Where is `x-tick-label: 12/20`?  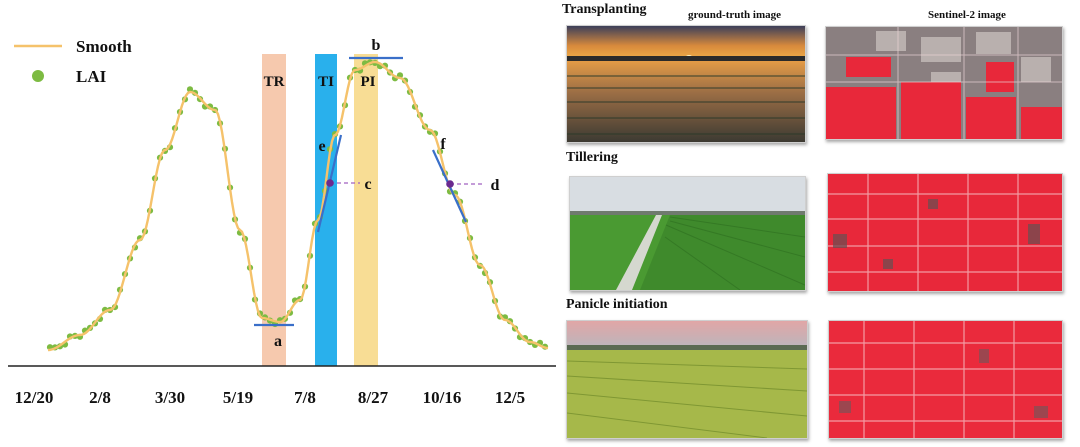
x-tick-label: 12/20 is located at coordinates (34, 397).